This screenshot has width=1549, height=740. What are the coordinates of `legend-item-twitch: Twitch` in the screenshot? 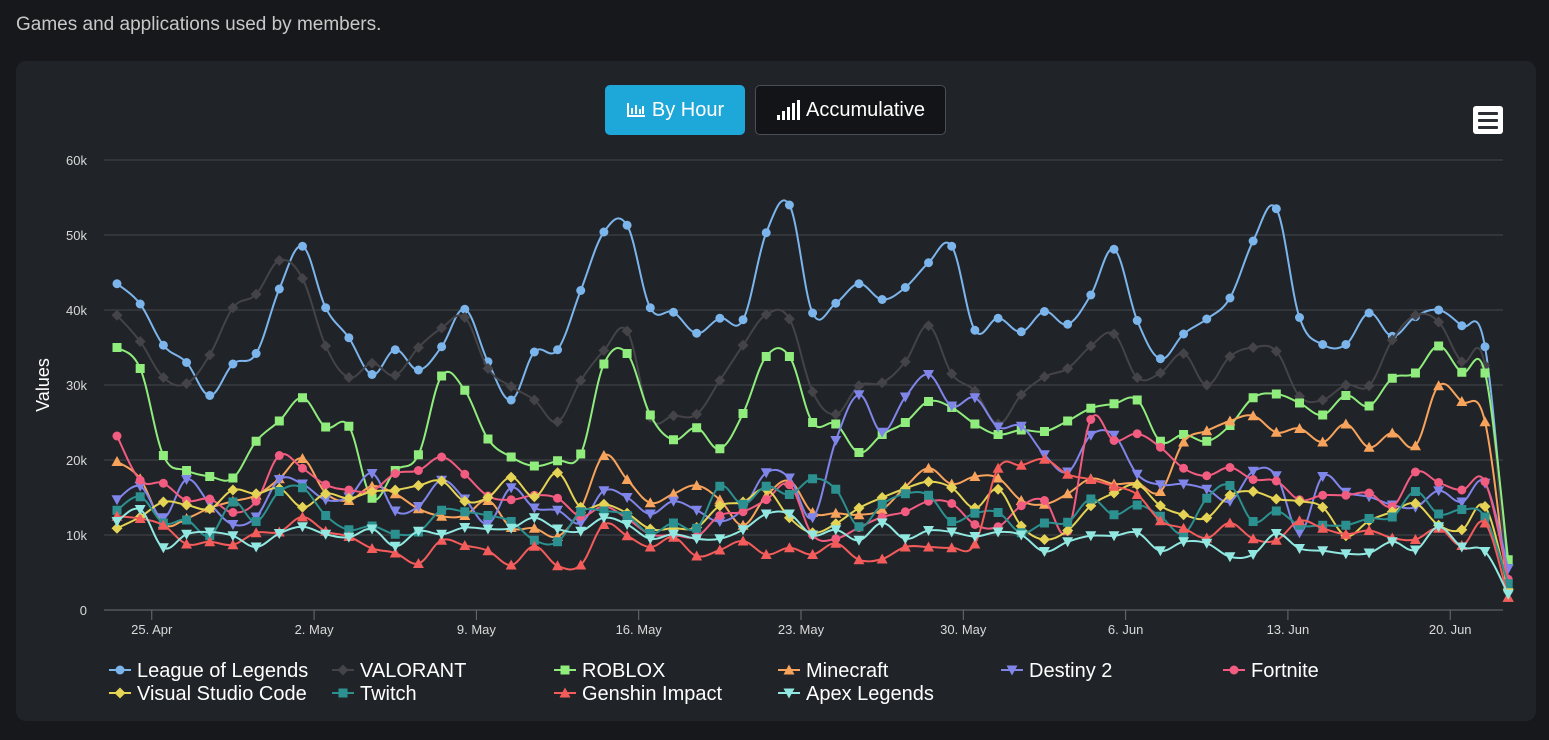 It's located at (374, 694).